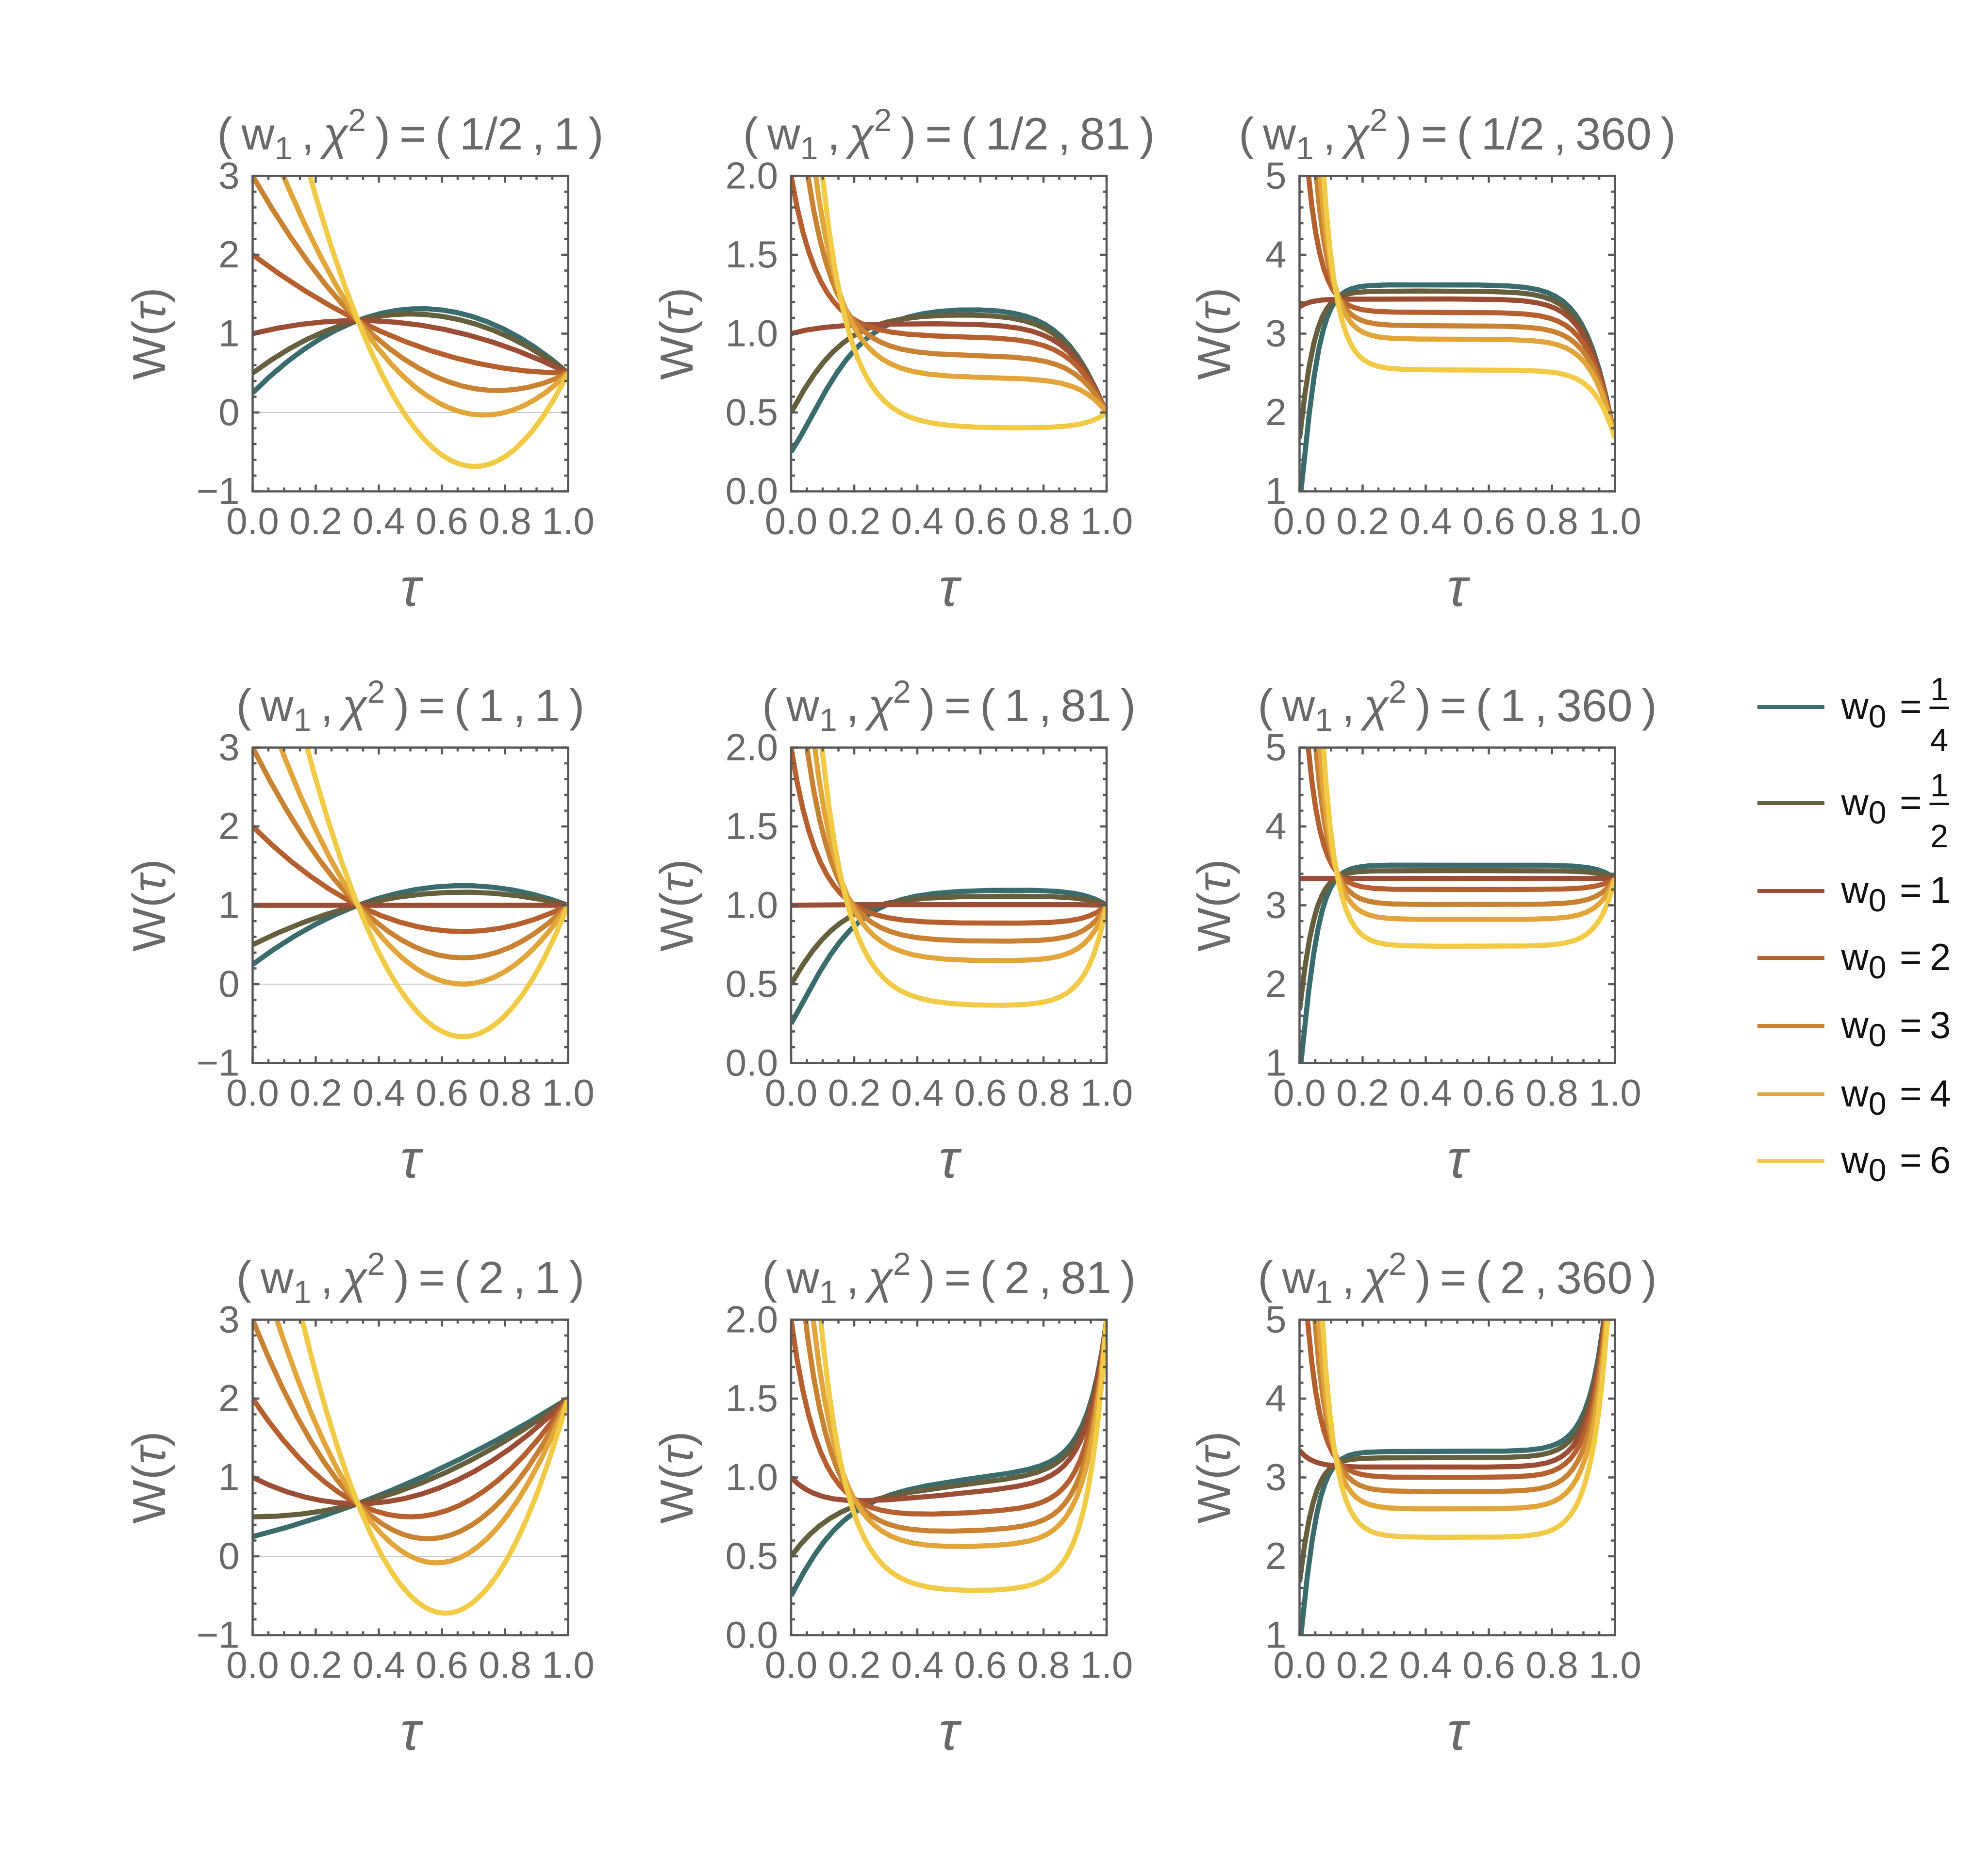 The height and width of the screenshot is (1863, 1988). Describe the element at coordinates (949, 1278) in the screenshot. I see `svg-text: ( w1 , χ2 ) = ( 2 , 81 )` at that location.